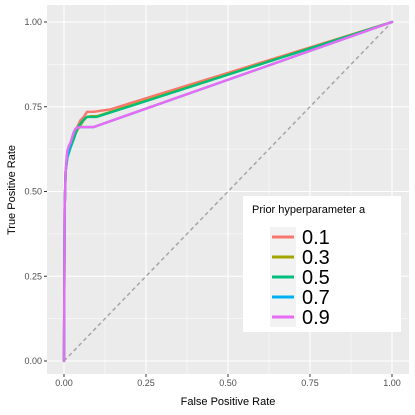 The height and width of the screenshot is (415, 415). I want to click on y-axis-title: True Positive Rate, so click(12, 190).